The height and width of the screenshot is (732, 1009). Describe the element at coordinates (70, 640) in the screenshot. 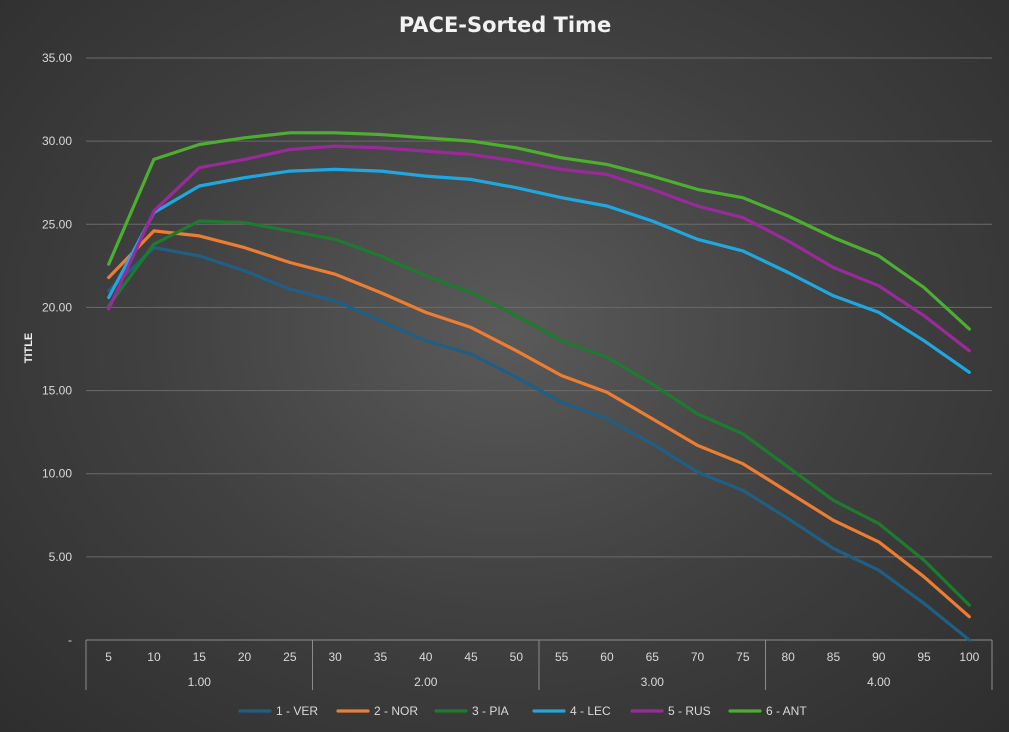

I see `y-tick-label: -` at that location.